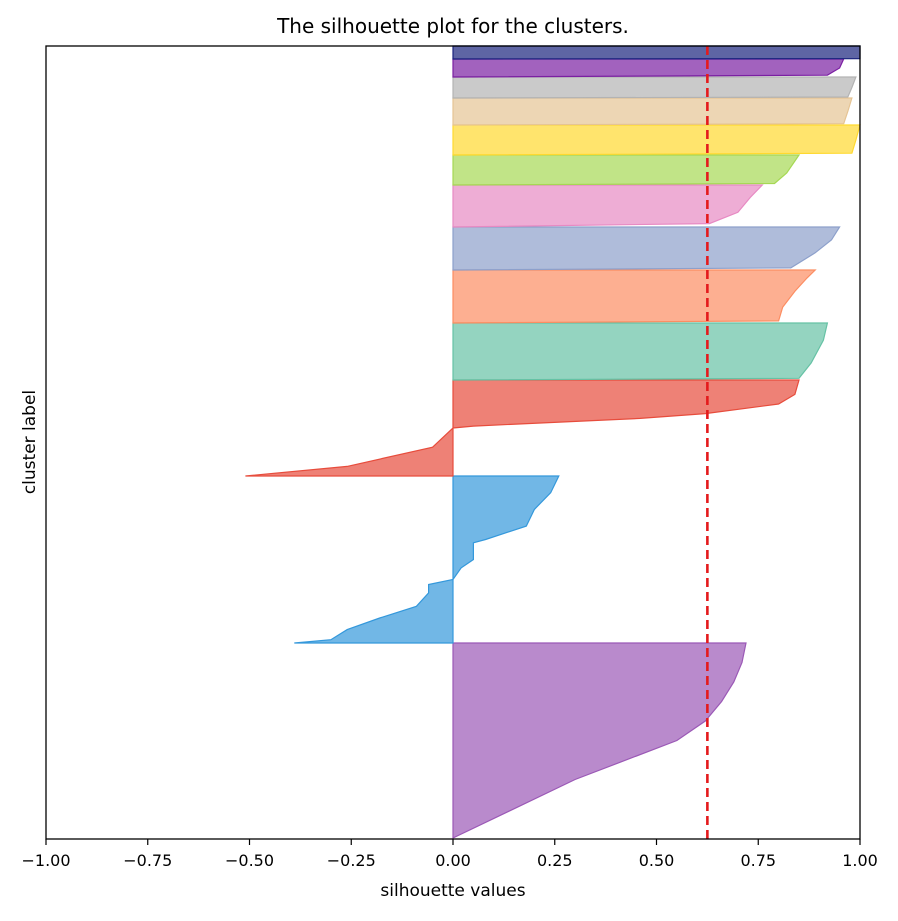 The height and width of the screenshot is (921, 898). Describe the element at coordinates (758, 860) in the screenshot. I see `x-tick-label-7: 0.75` at that location.